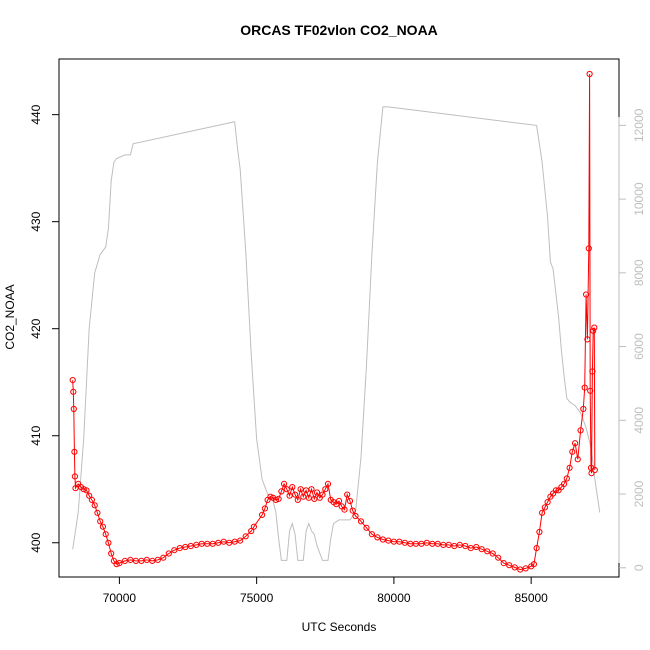  I want to click on y2-tick-label: 2000, so click(639, 493).